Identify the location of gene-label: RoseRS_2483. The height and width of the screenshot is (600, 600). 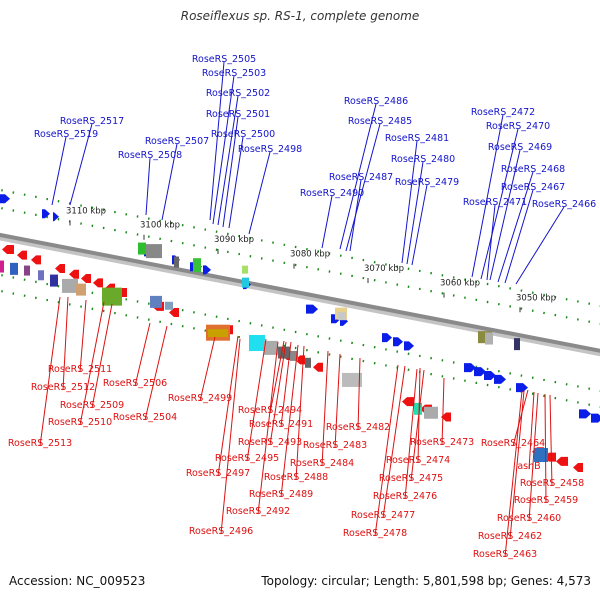
(335, 445).